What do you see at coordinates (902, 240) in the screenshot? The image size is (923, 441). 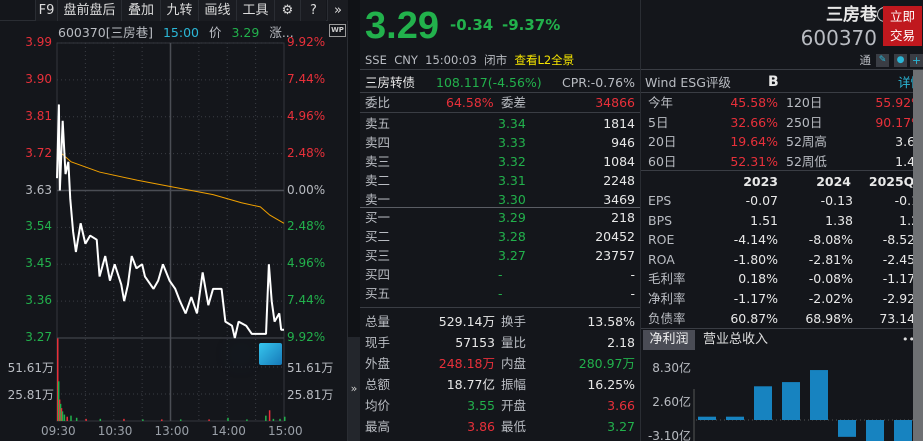 I see `fin-value: -8.52%` at bounding box center [902, 240].